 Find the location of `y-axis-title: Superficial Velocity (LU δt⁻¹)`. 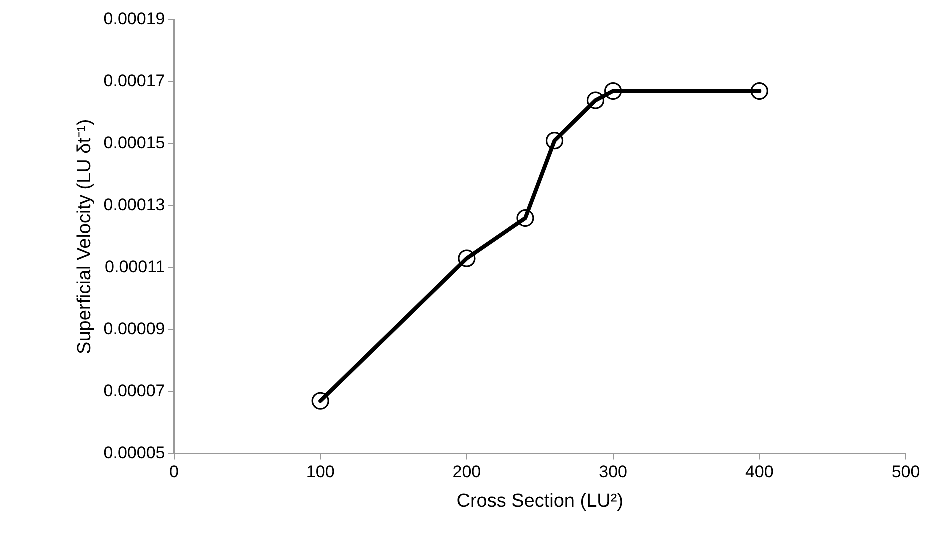

y-axis-title: Superficial Velocity (LU δt⁻¹) is located at coordinates (85, 236).